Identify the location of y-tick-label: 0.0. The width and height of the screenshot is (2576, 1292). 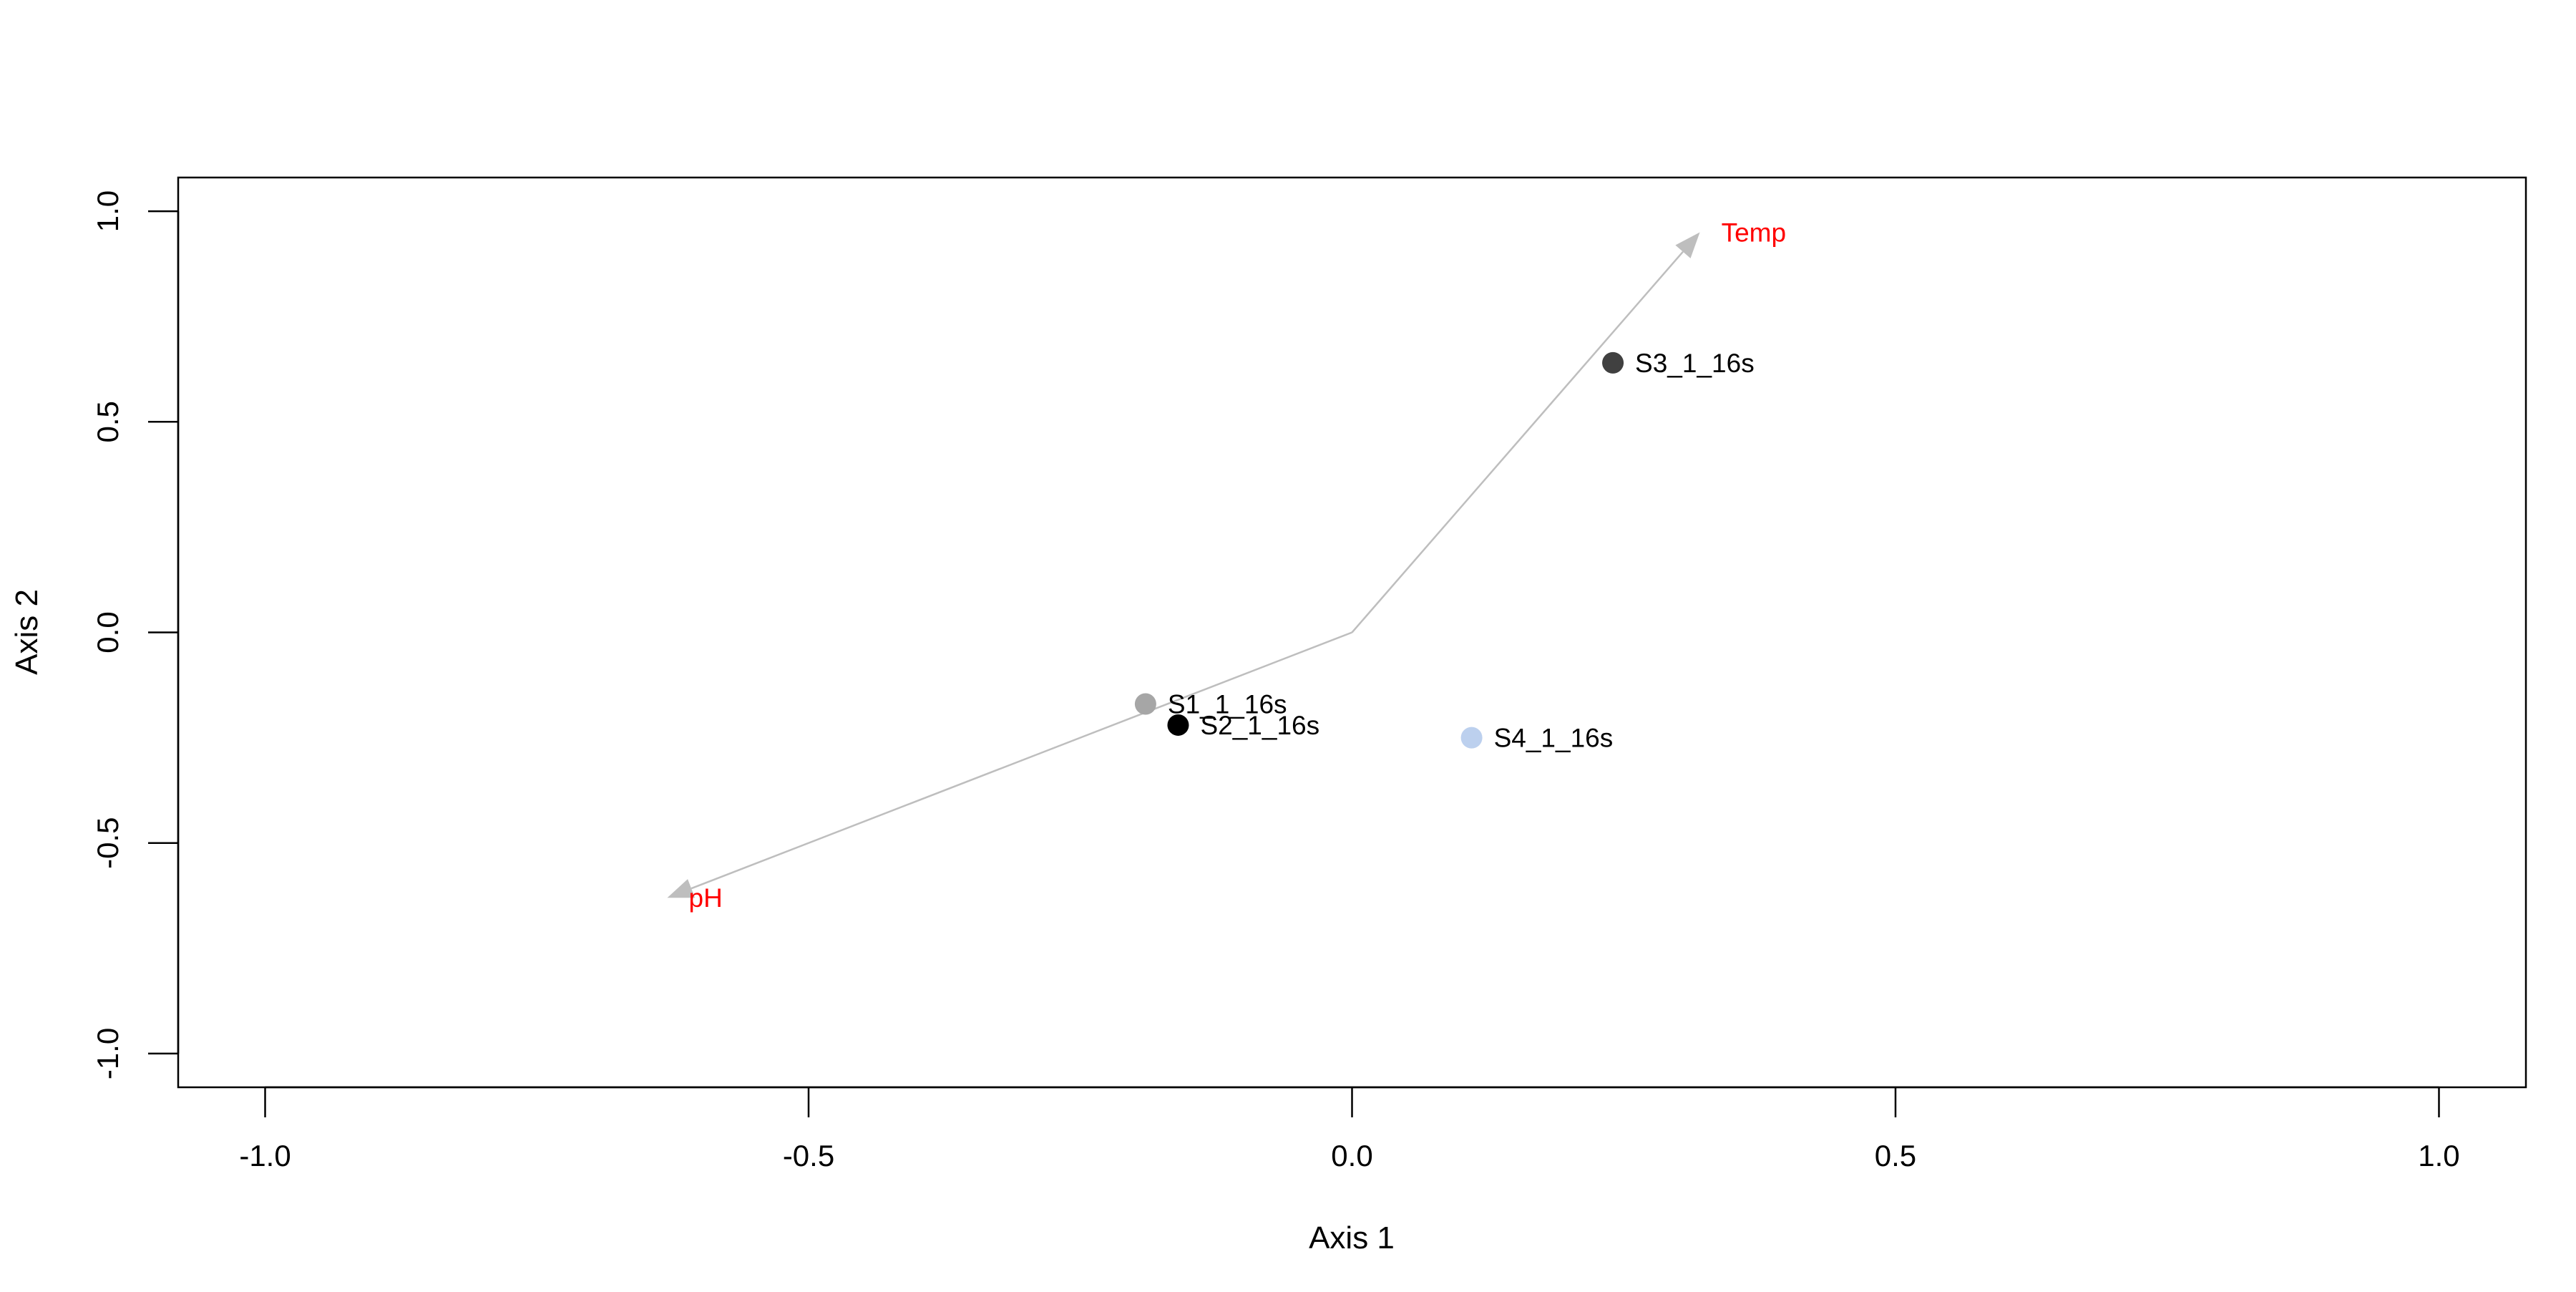
(108, 632).